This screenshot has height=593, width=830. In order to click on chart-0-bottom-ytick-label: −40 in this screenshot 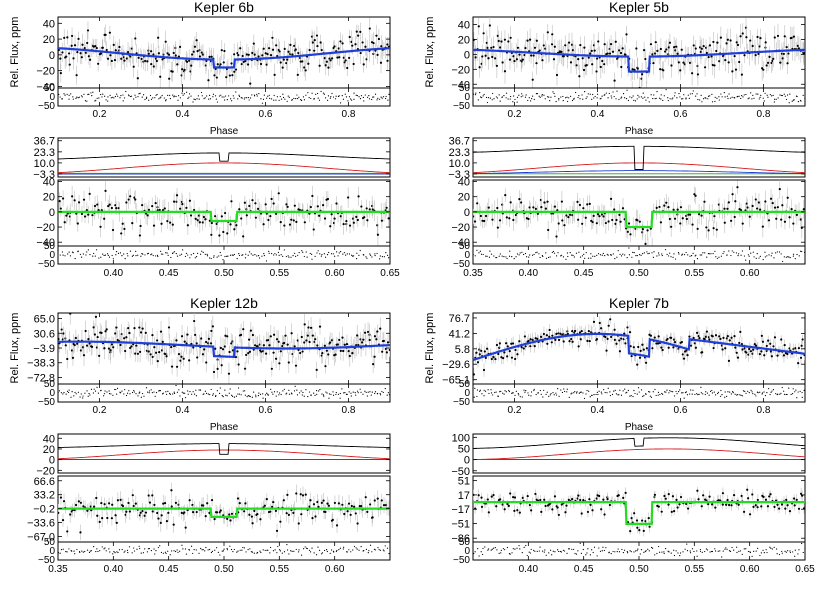, I will do `click(45, 243)`.